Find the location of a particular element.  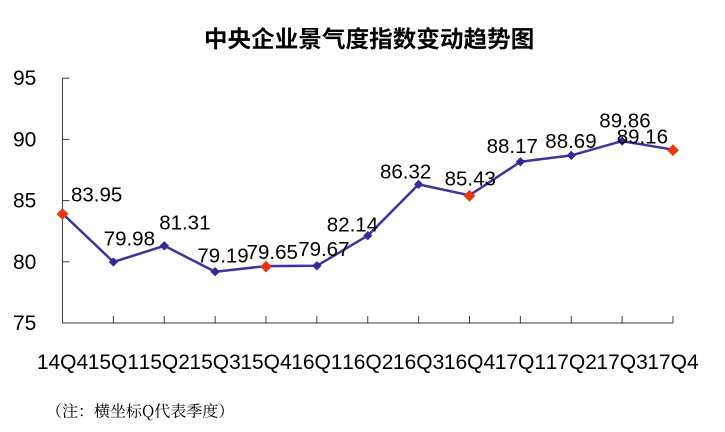

svg-text: 16Q4 is located at coordinates (470, 362).